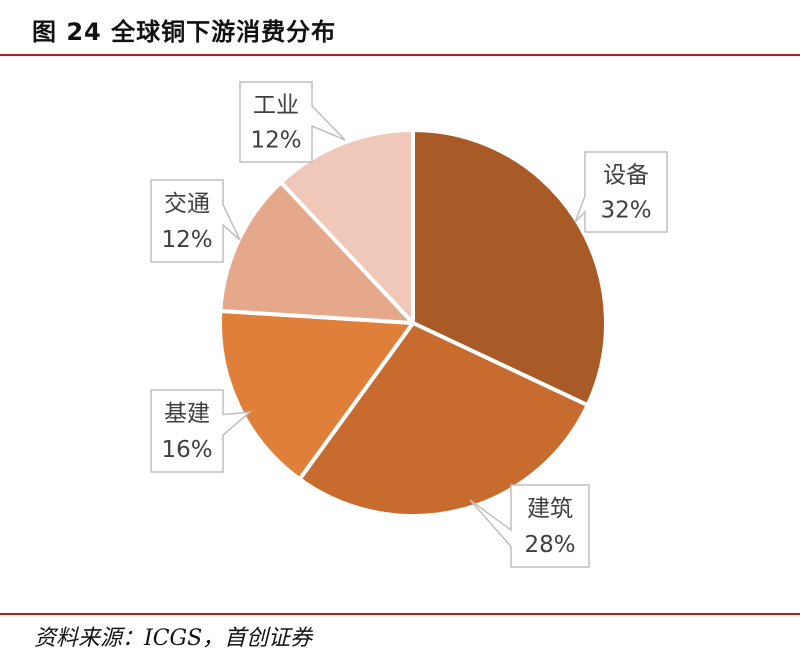 The height and width of the screenshot is (667, 800). What do you see at coordinates (186, 240) in the screenshot?
I see `slice-value-label-4: 12%` at bounding box center [186, 240].